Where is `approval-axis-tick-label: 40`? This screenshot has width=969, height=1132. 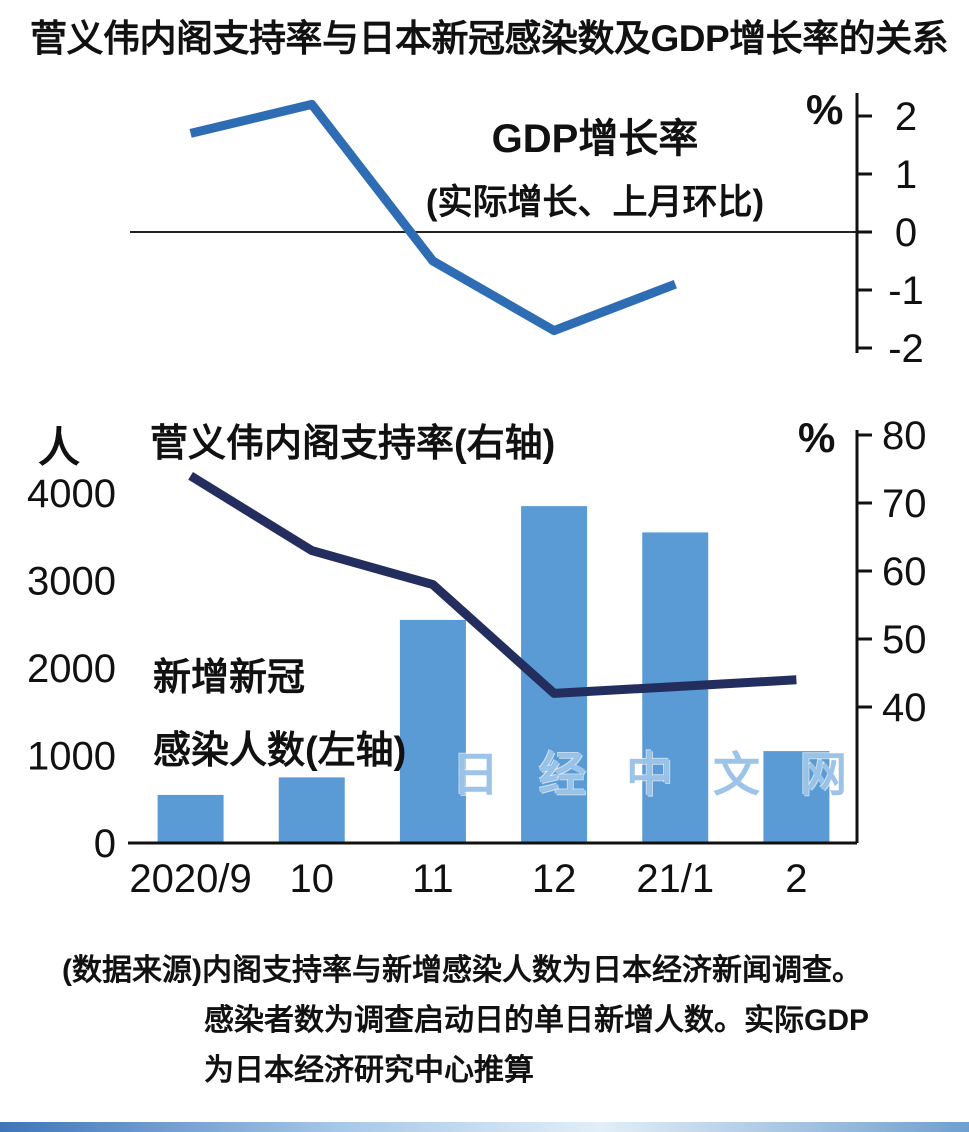 approval-axis-tick-label: 40 is located at coordinates (904, 708).